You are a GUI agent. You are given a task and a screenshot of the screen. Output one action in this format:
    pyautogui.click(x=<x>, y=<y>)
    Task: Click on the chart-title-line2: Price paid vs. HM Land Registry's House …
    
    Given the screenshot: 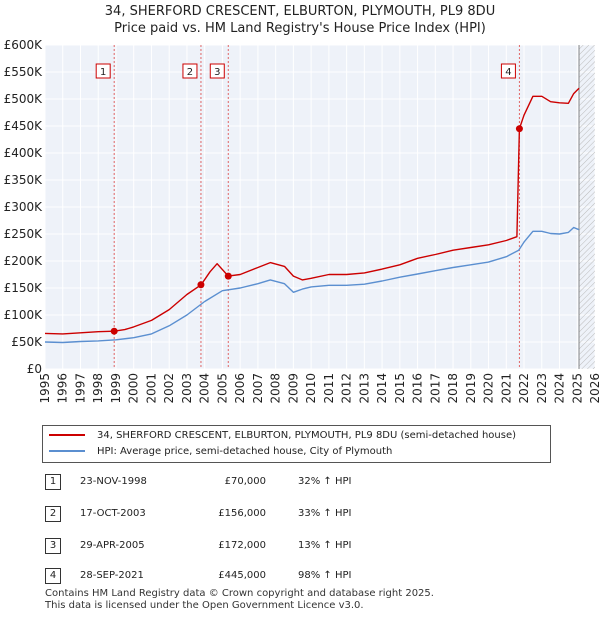 What is the action you would take?
    pyautogui.click(x=300, y=28)
    